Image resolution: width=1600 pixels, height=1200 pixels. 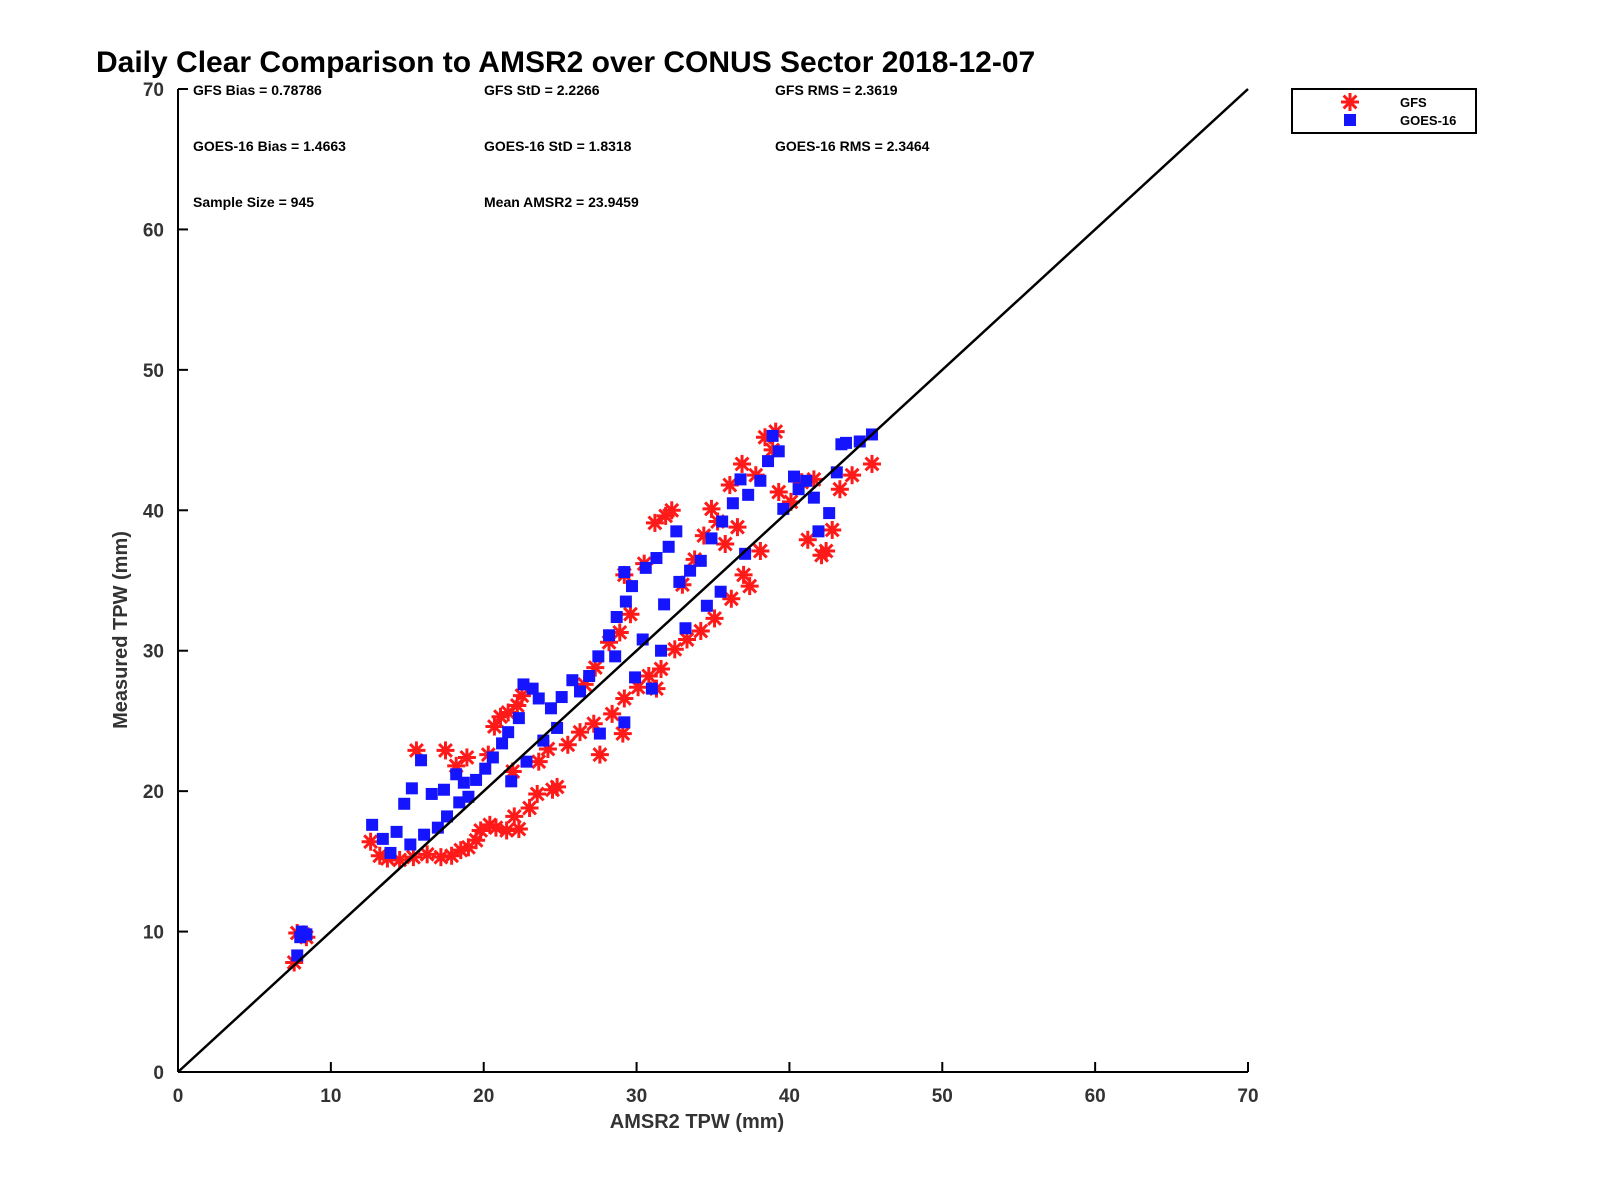 I want to click on legend-gfs-label: GFS, so click(x=1413, y=102).